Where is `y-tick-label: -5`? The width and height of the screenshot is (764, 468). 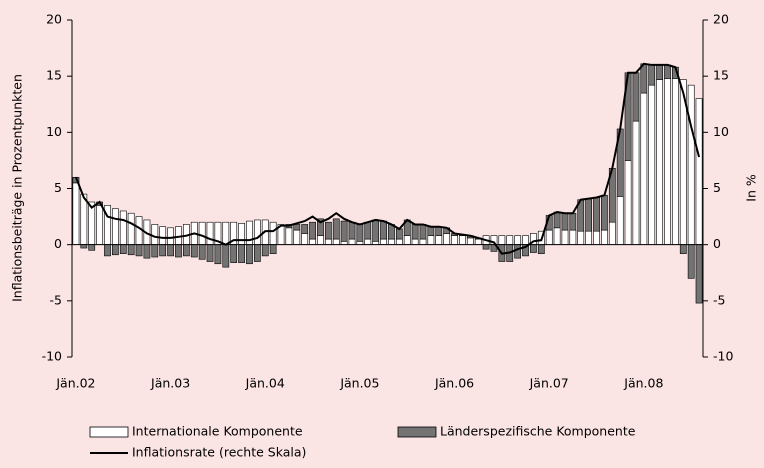
y-tick-label: -5 is located at coordinates (56, 299).